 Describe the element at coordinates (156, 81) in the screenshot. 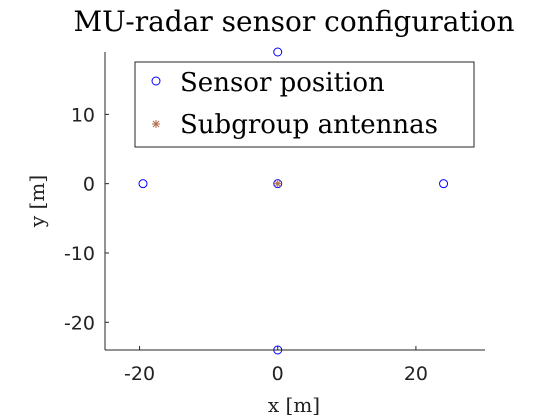

I see `legend-marker-sensor-position` at that location.